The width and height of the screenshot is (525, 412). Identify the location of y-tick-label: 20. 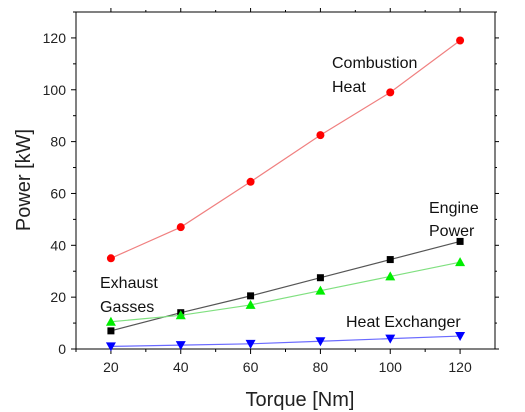
(58, 297).